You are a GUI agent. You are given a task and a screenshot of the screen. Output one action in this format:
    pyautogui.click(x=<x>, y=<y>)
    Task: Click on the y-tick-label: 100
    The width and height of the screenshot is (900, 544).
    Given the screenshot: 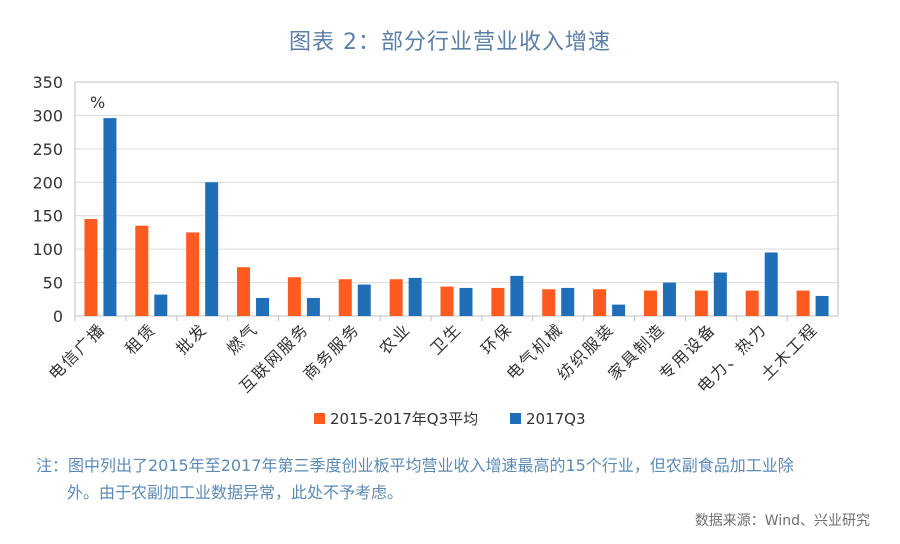 What is the action you would take?
    pyautogui.click(x=47, y=249)
    